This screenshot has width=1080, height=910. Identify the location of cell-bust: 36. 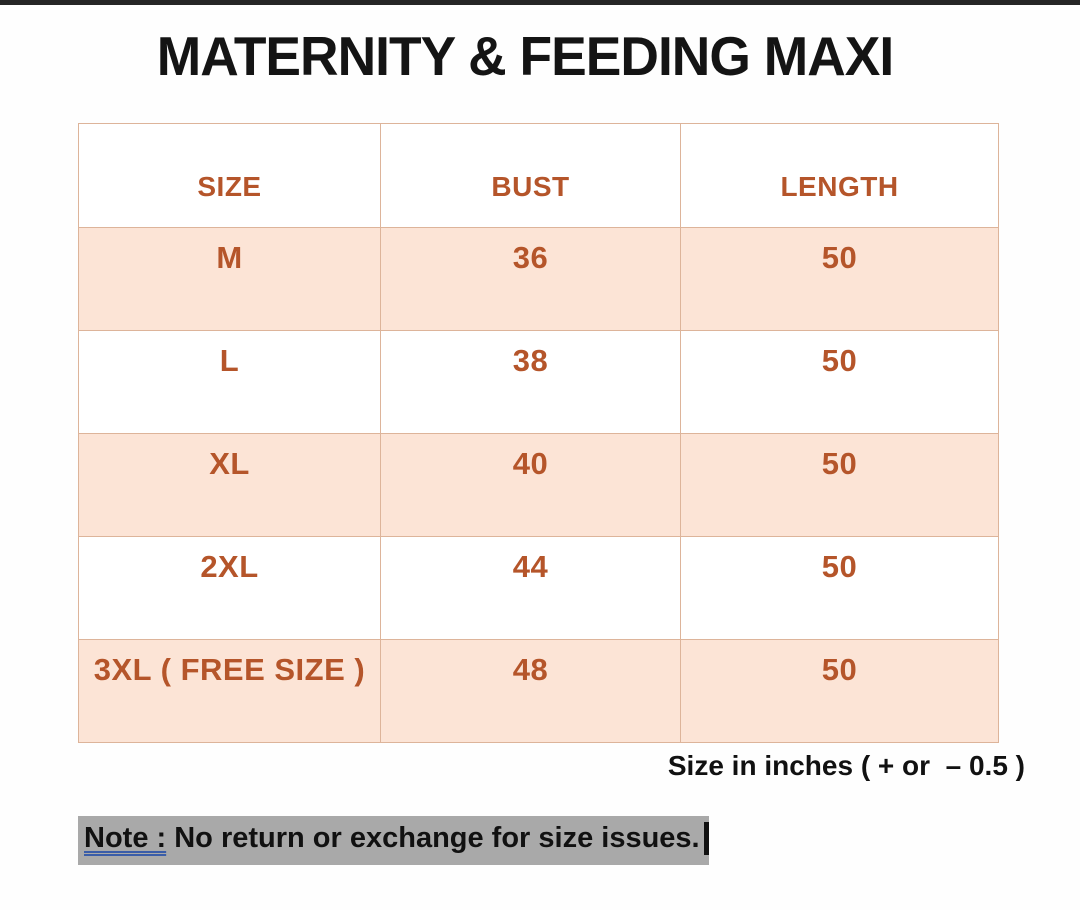
(530, 279).